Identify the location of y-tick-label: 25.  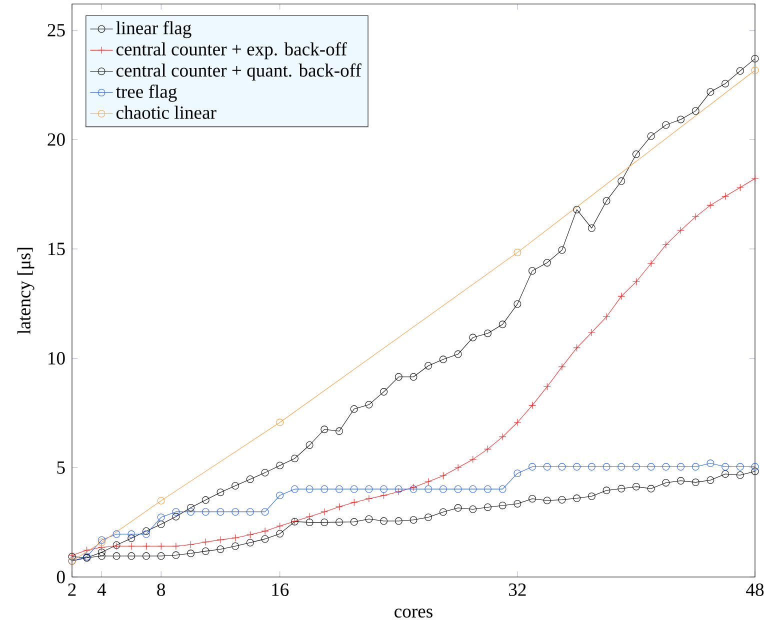
(56, 30).